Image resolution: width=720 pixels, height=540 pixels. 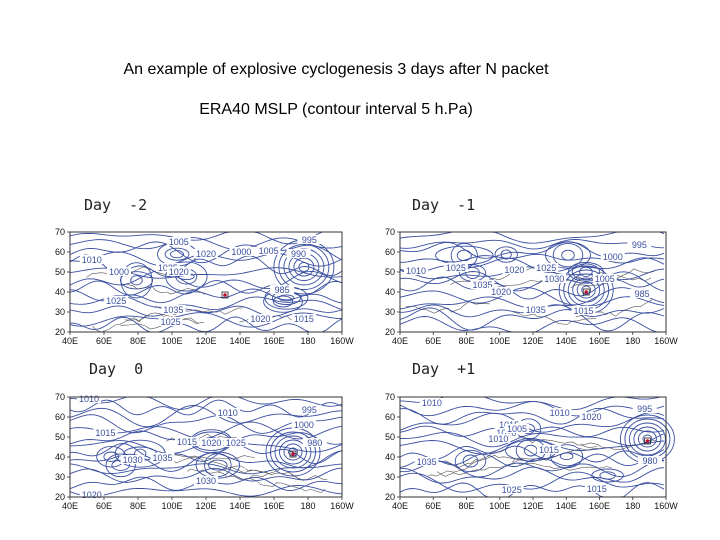 What do you see at coordinates (116, 369) in the screenshot?
I see `panel-label-day-0: Day 0` at bounding box center [116, 369].